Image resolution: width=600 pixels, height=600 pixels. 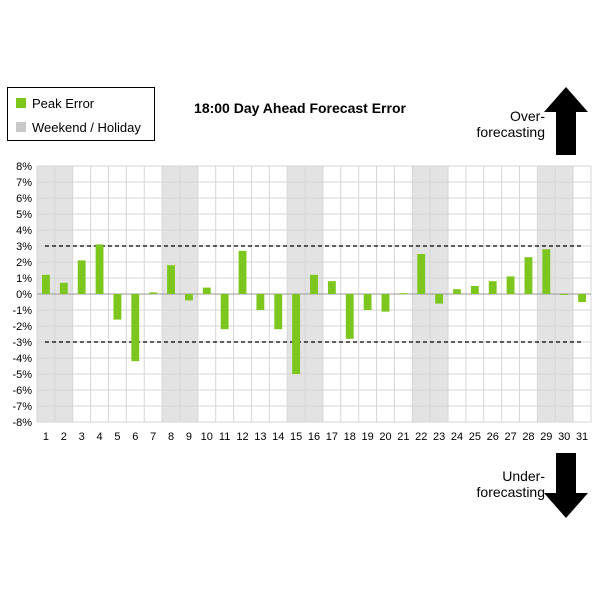 What do you see at coordinates (24, 247) in the screenshot?
I see `y-tick-label: 3%` at bounding box center [24, 247].